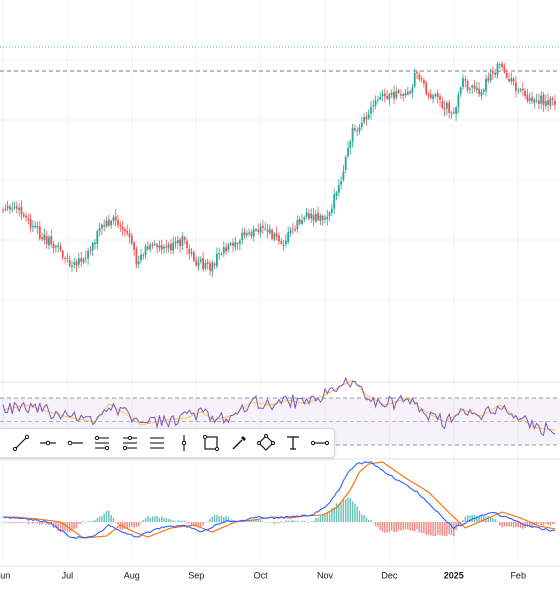  I want to click on horizontal-ray-icon, so click(75, 443).